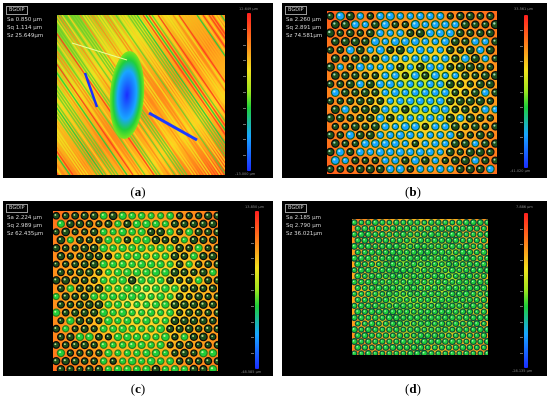  Describe the element at coordinates (141, 95) in the screenshot. I see `surface-map-a` at that location.